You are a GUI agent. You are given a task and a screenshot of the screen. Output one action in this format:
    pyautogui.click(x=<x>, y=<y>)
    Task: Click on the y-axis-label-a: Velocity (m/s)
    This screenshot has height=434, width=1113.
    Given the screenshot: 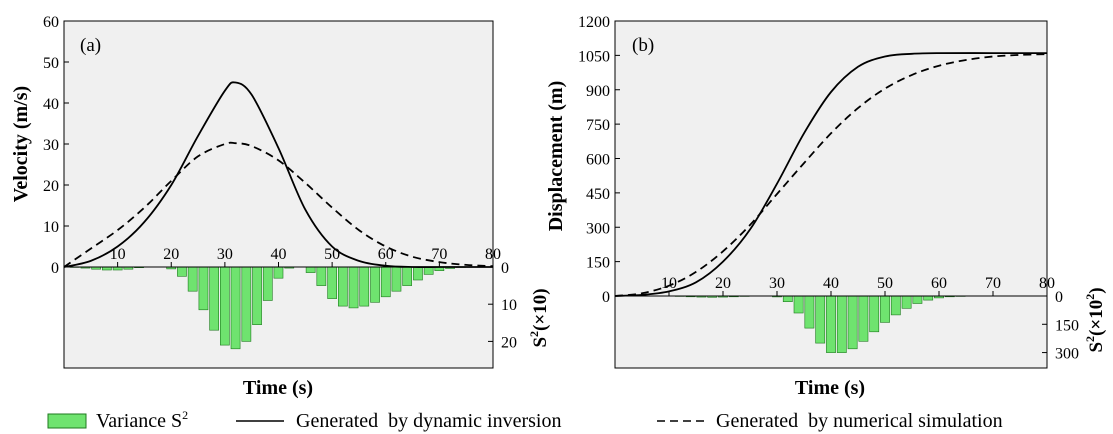 What is the action you would take?
    pyautogui.click(x=21, y=144)
    